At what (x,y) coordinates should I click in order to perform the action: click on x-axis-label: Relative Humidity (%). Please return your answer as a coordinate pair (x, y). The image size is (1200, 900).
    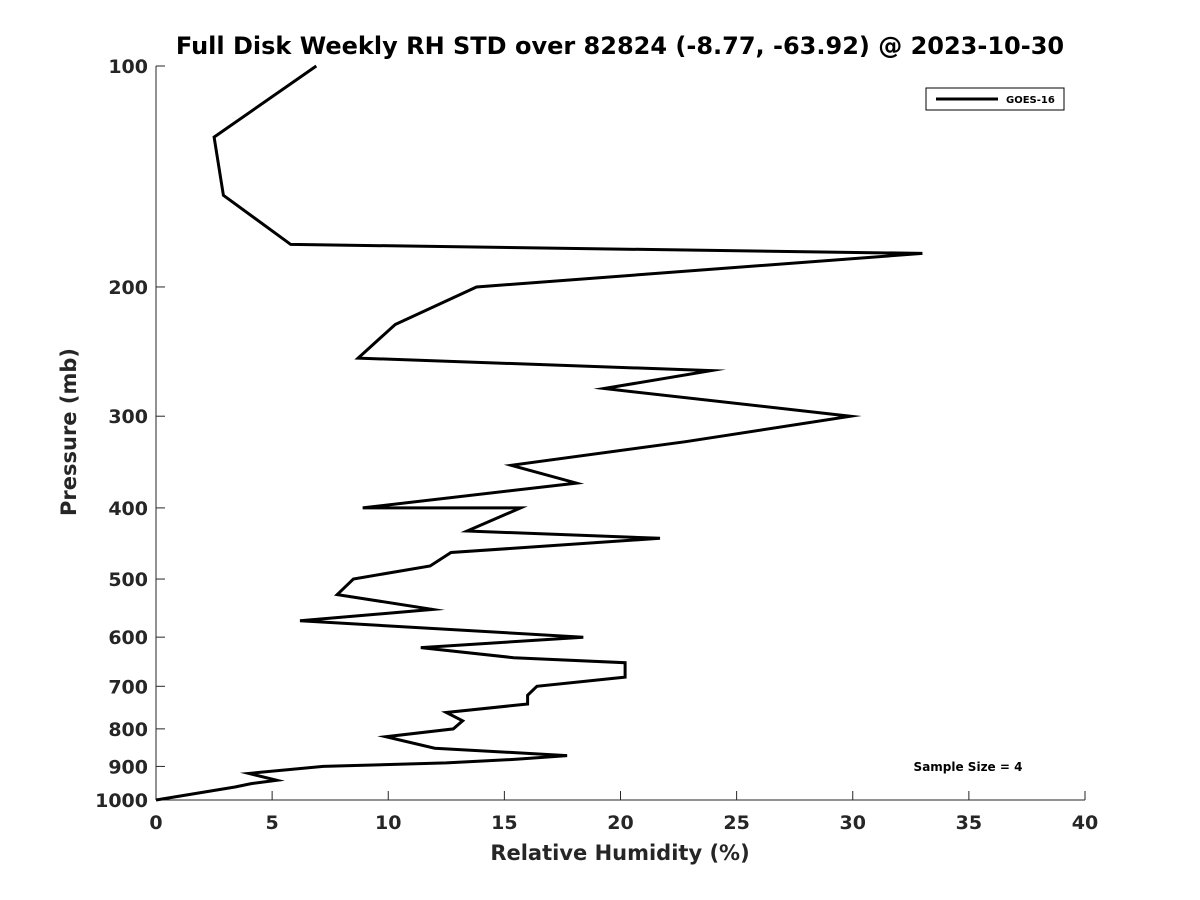
    Looking at the image, I should click on (619, 853).